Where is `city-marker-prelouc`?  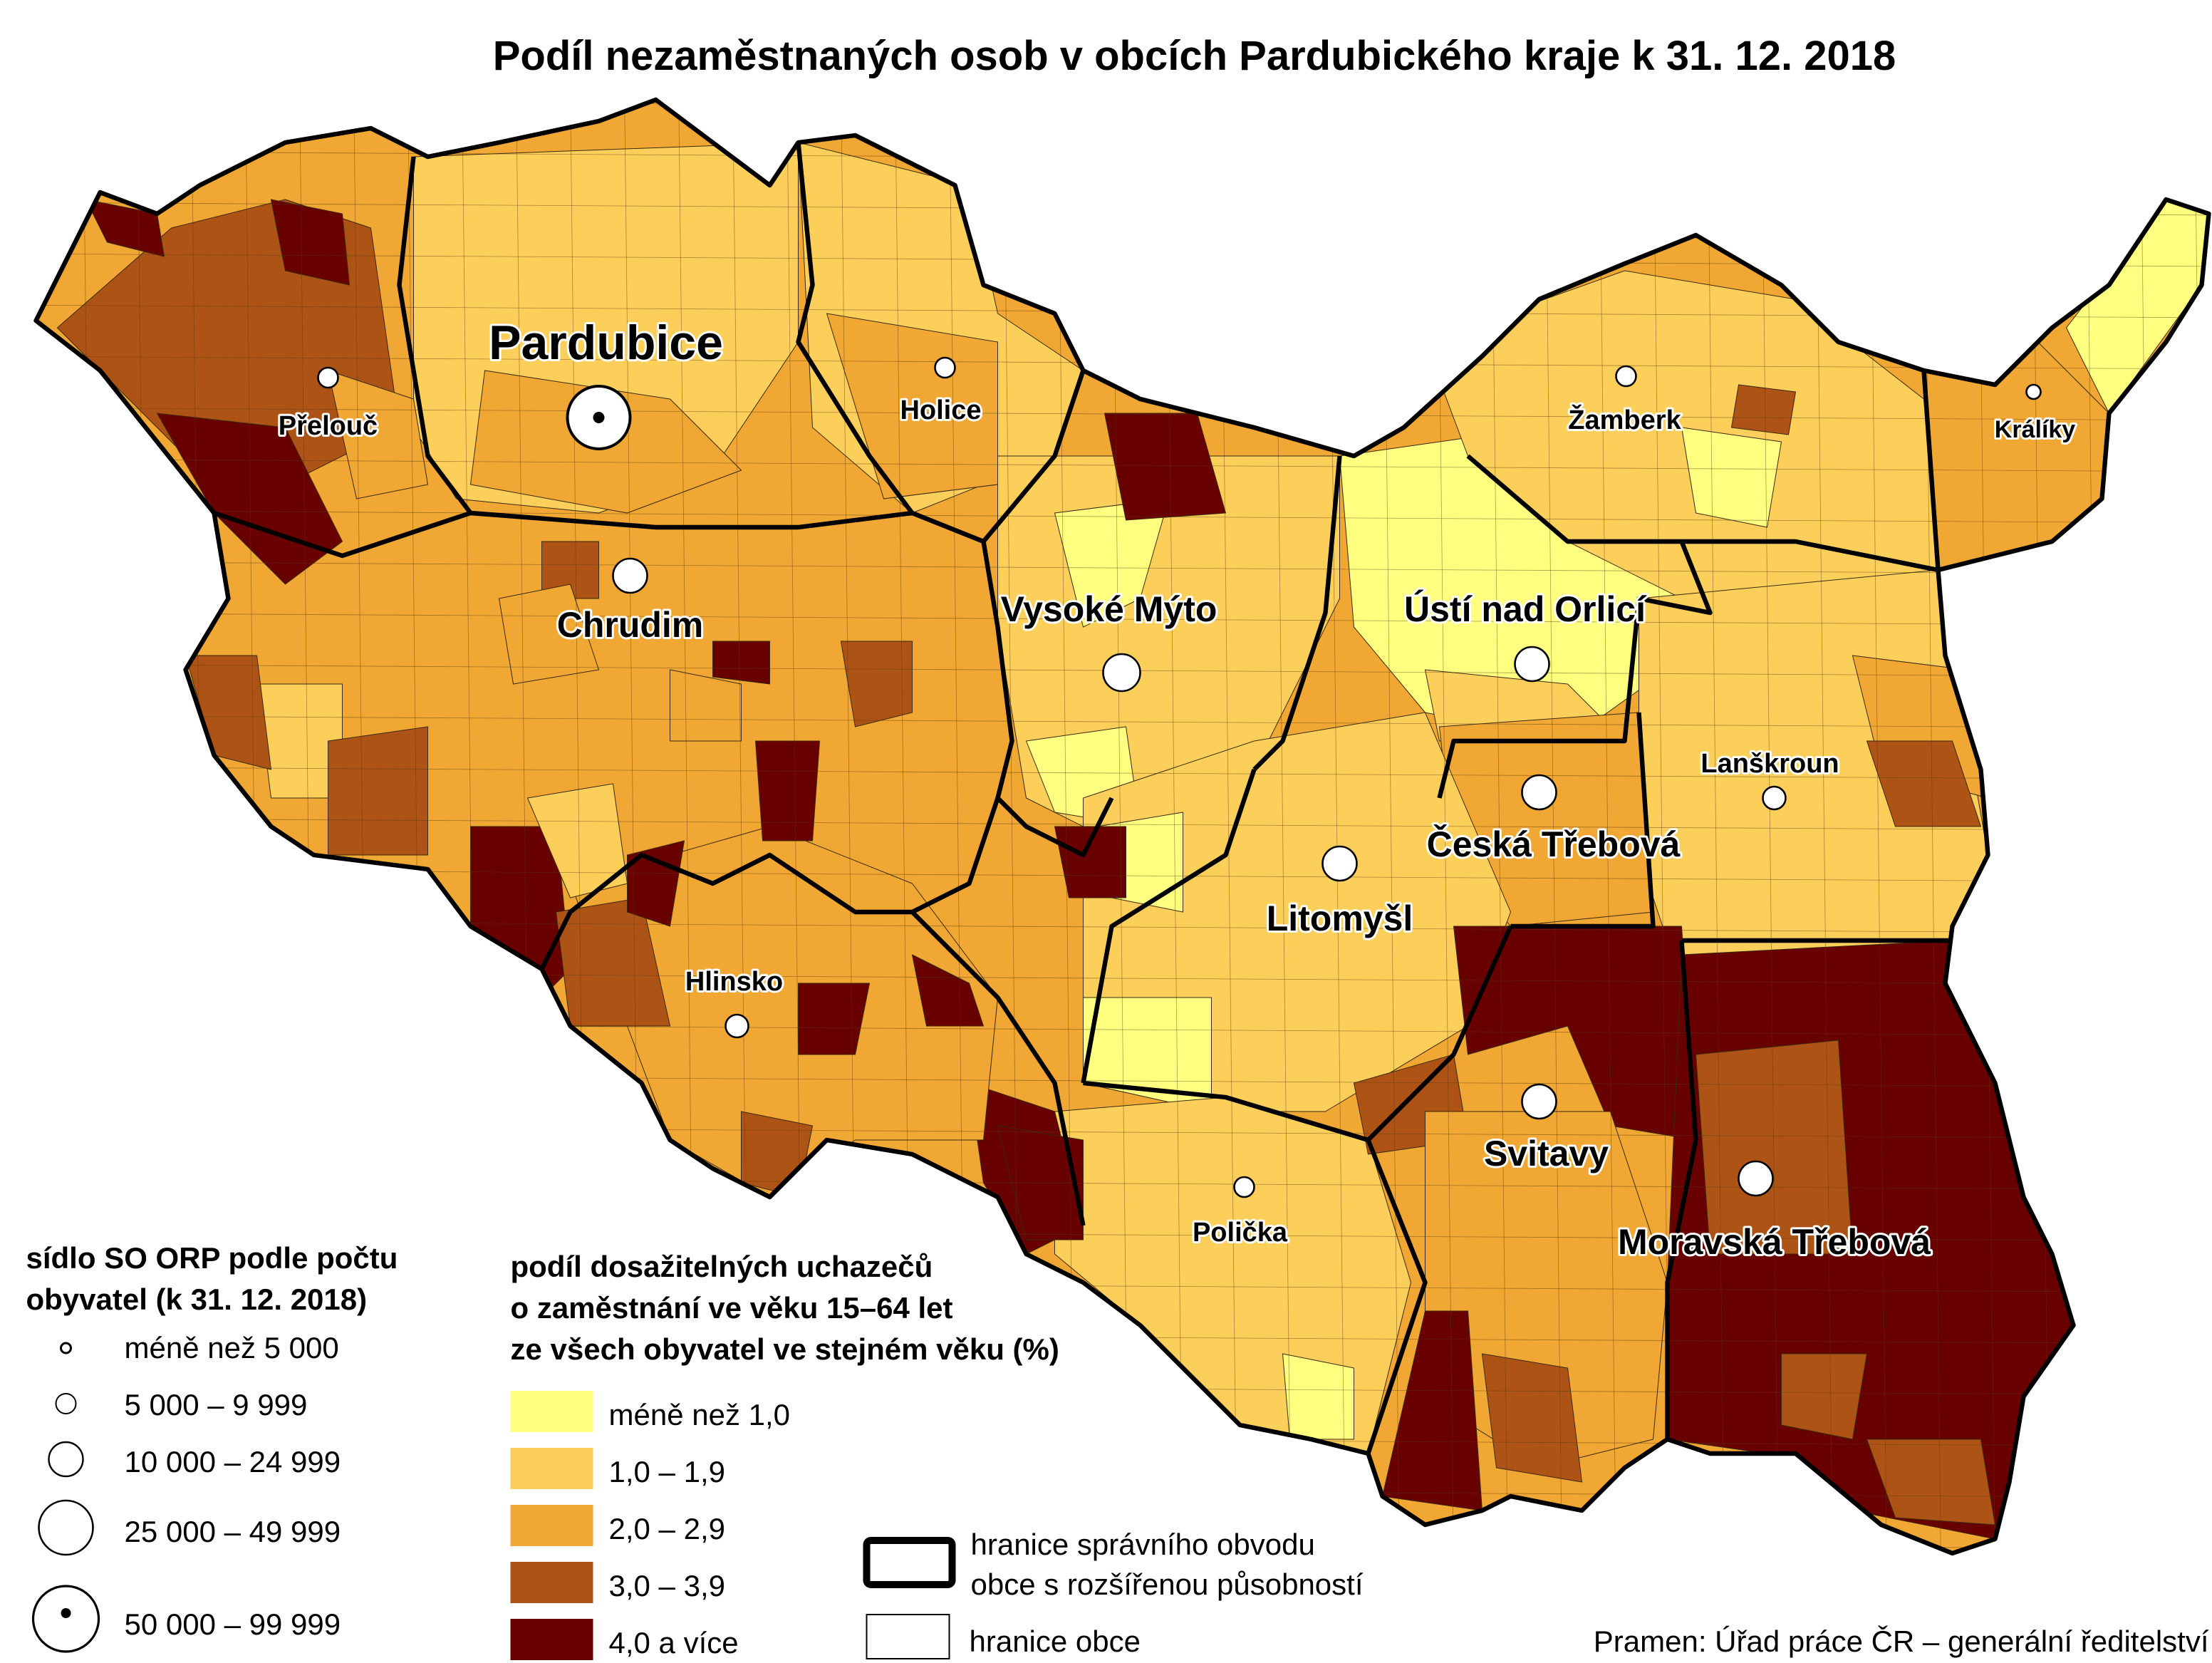
city-marker-prelouc is located at coordinates (328, 377).